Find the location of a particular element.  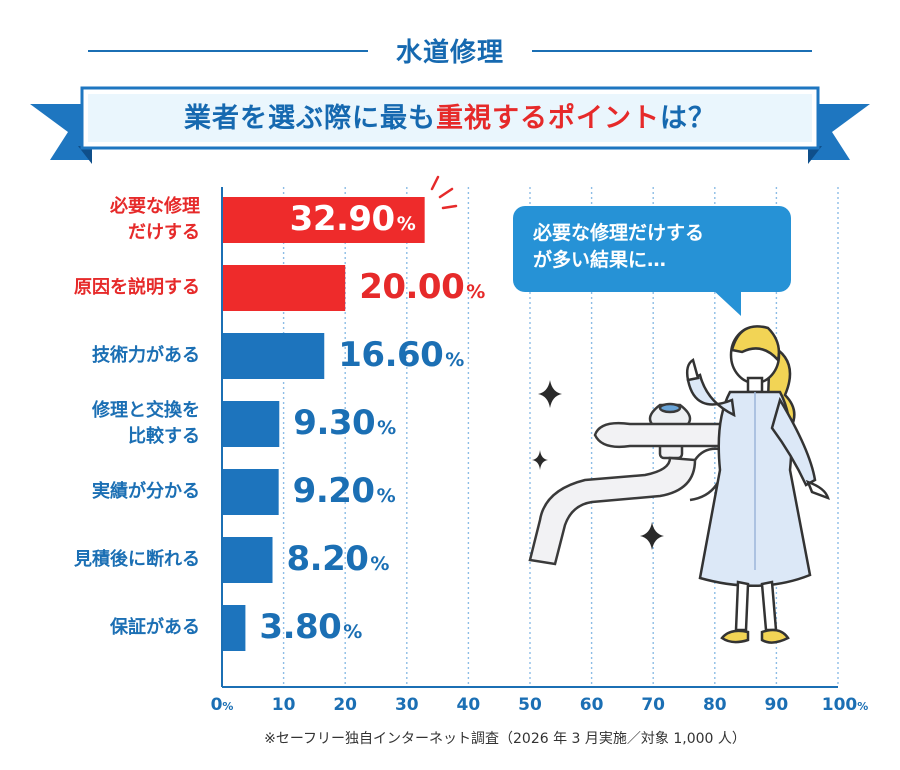

category-label: 原因を説明する is located at coordinates (100, 288).